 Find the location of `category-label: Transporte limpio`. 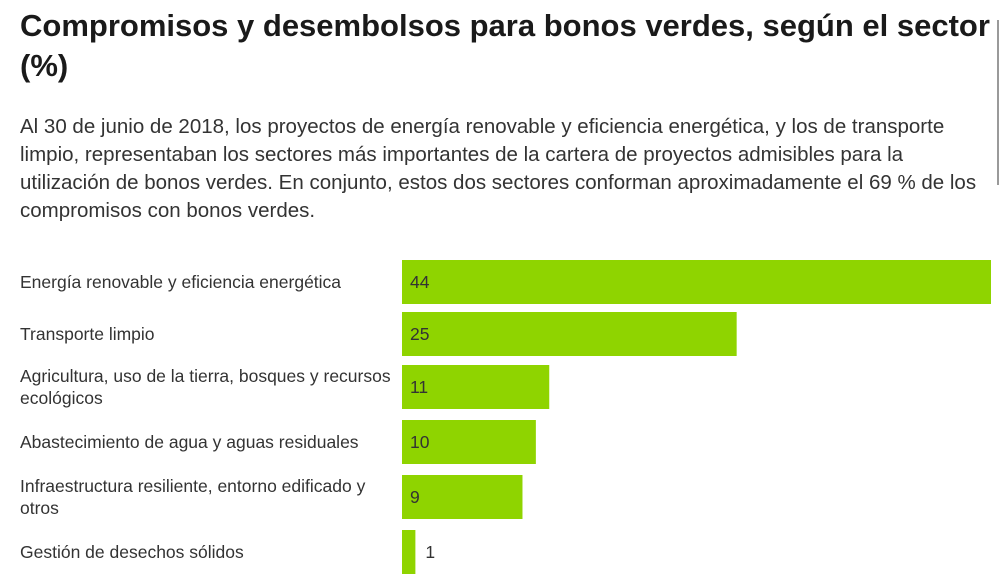

category-label: Transporte limpio is located at coordinates (87, 334).